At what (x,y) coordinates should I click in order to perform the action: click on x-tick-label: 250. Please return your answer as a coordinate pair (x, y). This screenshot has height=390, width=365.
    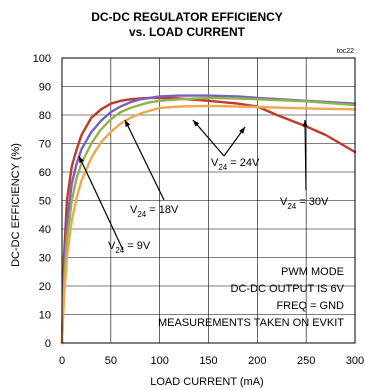
    Looking at the image, I should click on (306, 361).